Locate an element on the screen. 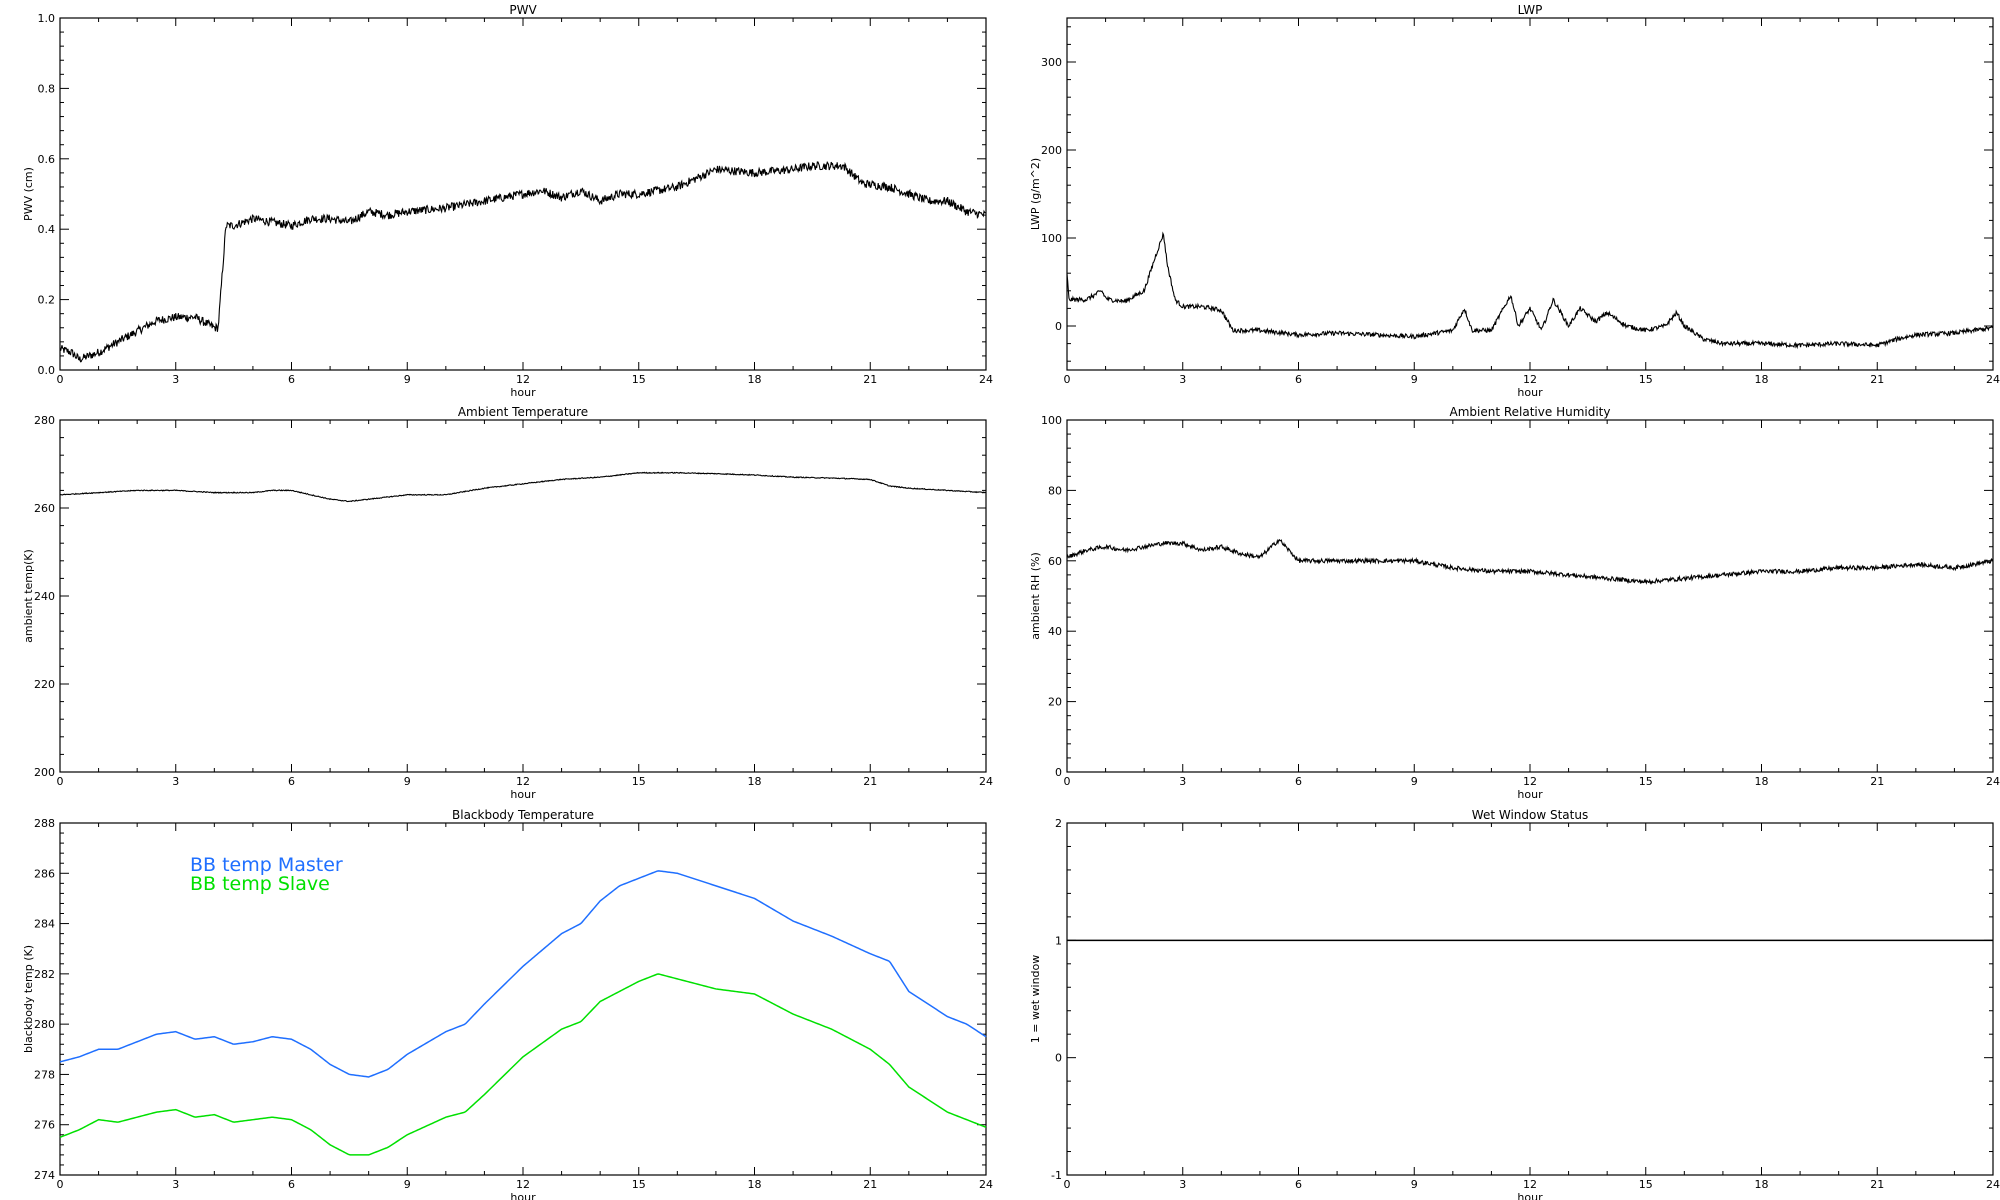  y-tick-label: 276 is located at coordinates (44, 1125).